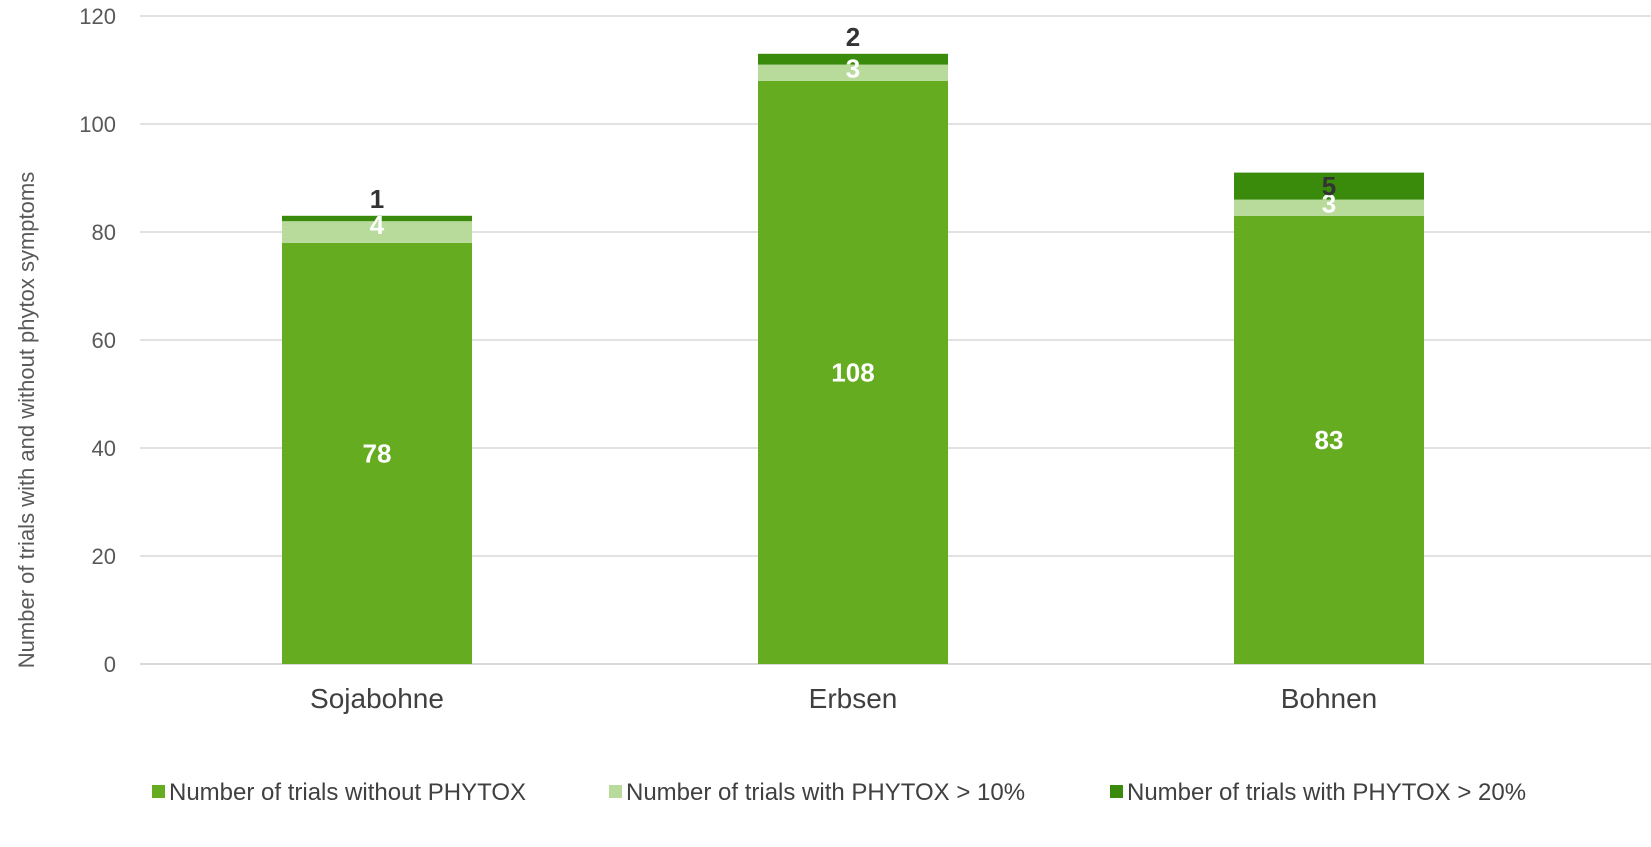  Describe the element at coordinates (1326, 792) in the screenshot. I see `legend-label: Number of trials with PHYTOX > 20%` at that location.